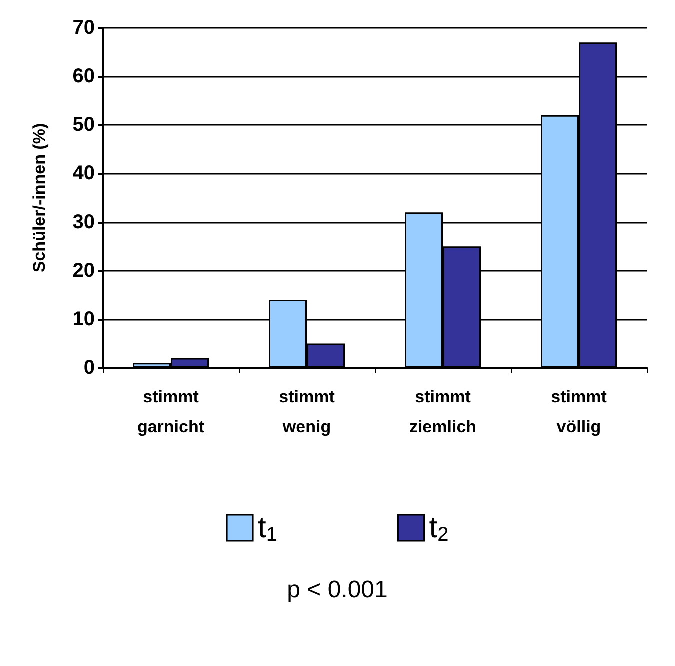  What do you see at coordinates (83, 319) in the screenshot?
I see `y-tick-label: 10` at bounding box center [83, 319].